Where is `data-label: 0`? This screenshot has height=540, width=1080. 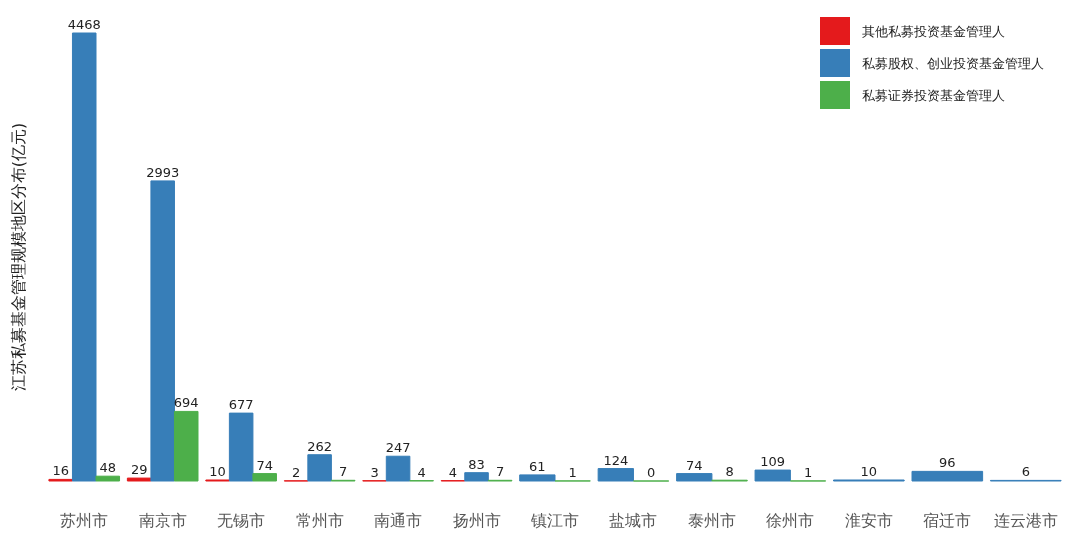
data-label: 0 is located at coordinates (651, 472).